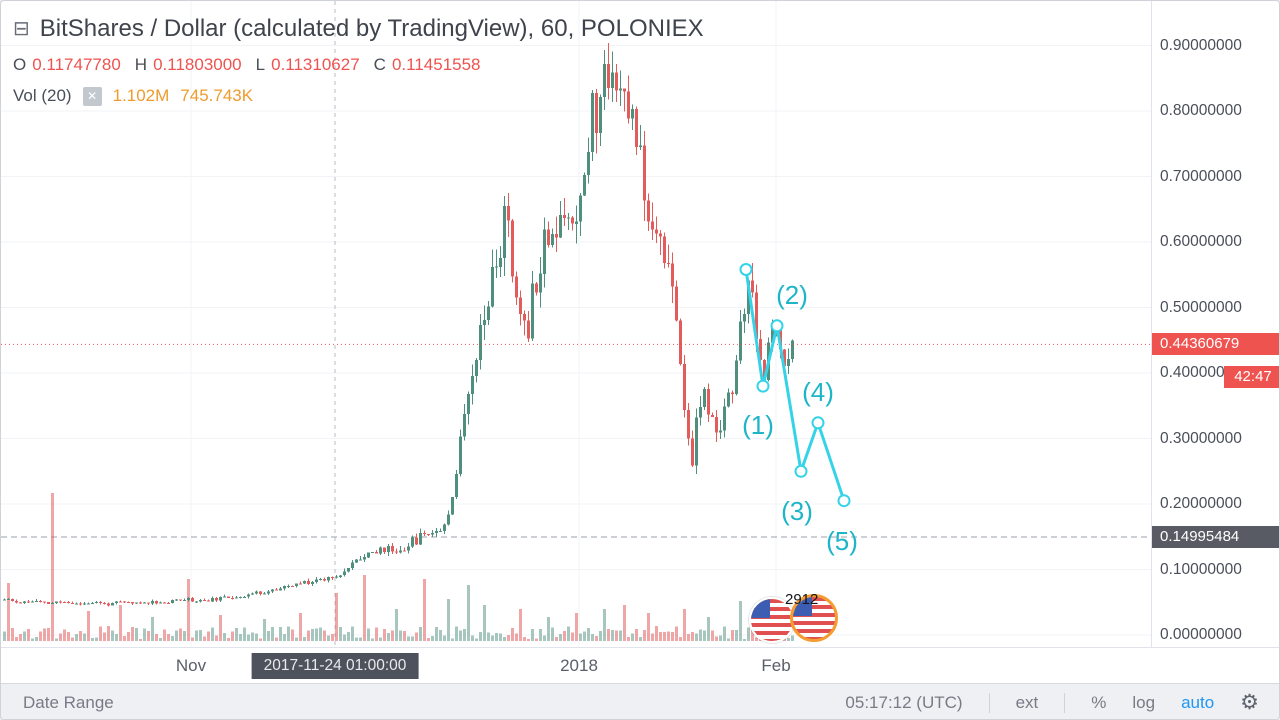  I want to click on volume-ma-value: 1.102M, so click(141, 95).